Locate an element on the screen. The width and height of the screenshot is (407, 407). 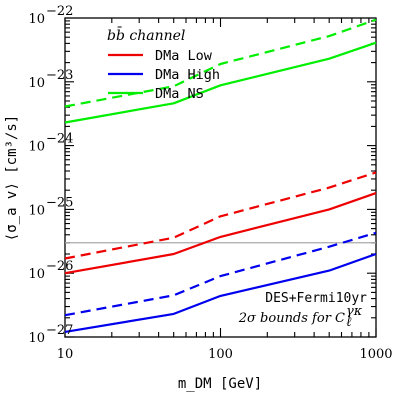
annotation-line1: DES+Fermi10yr is located at coordinates (316, 298).